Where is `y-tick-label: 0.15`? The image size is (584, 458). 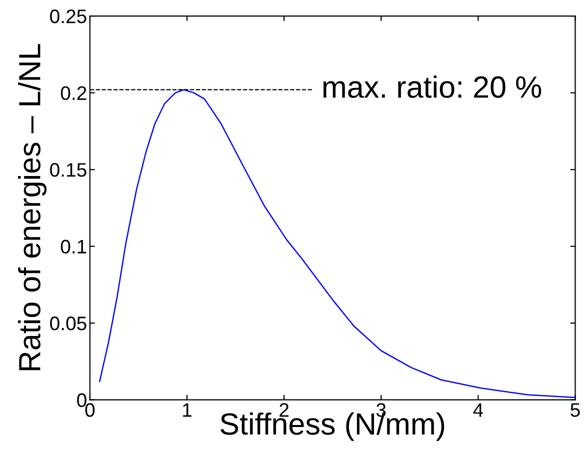 y-tick-label: 0.15 is located at coordinates (68, 170).